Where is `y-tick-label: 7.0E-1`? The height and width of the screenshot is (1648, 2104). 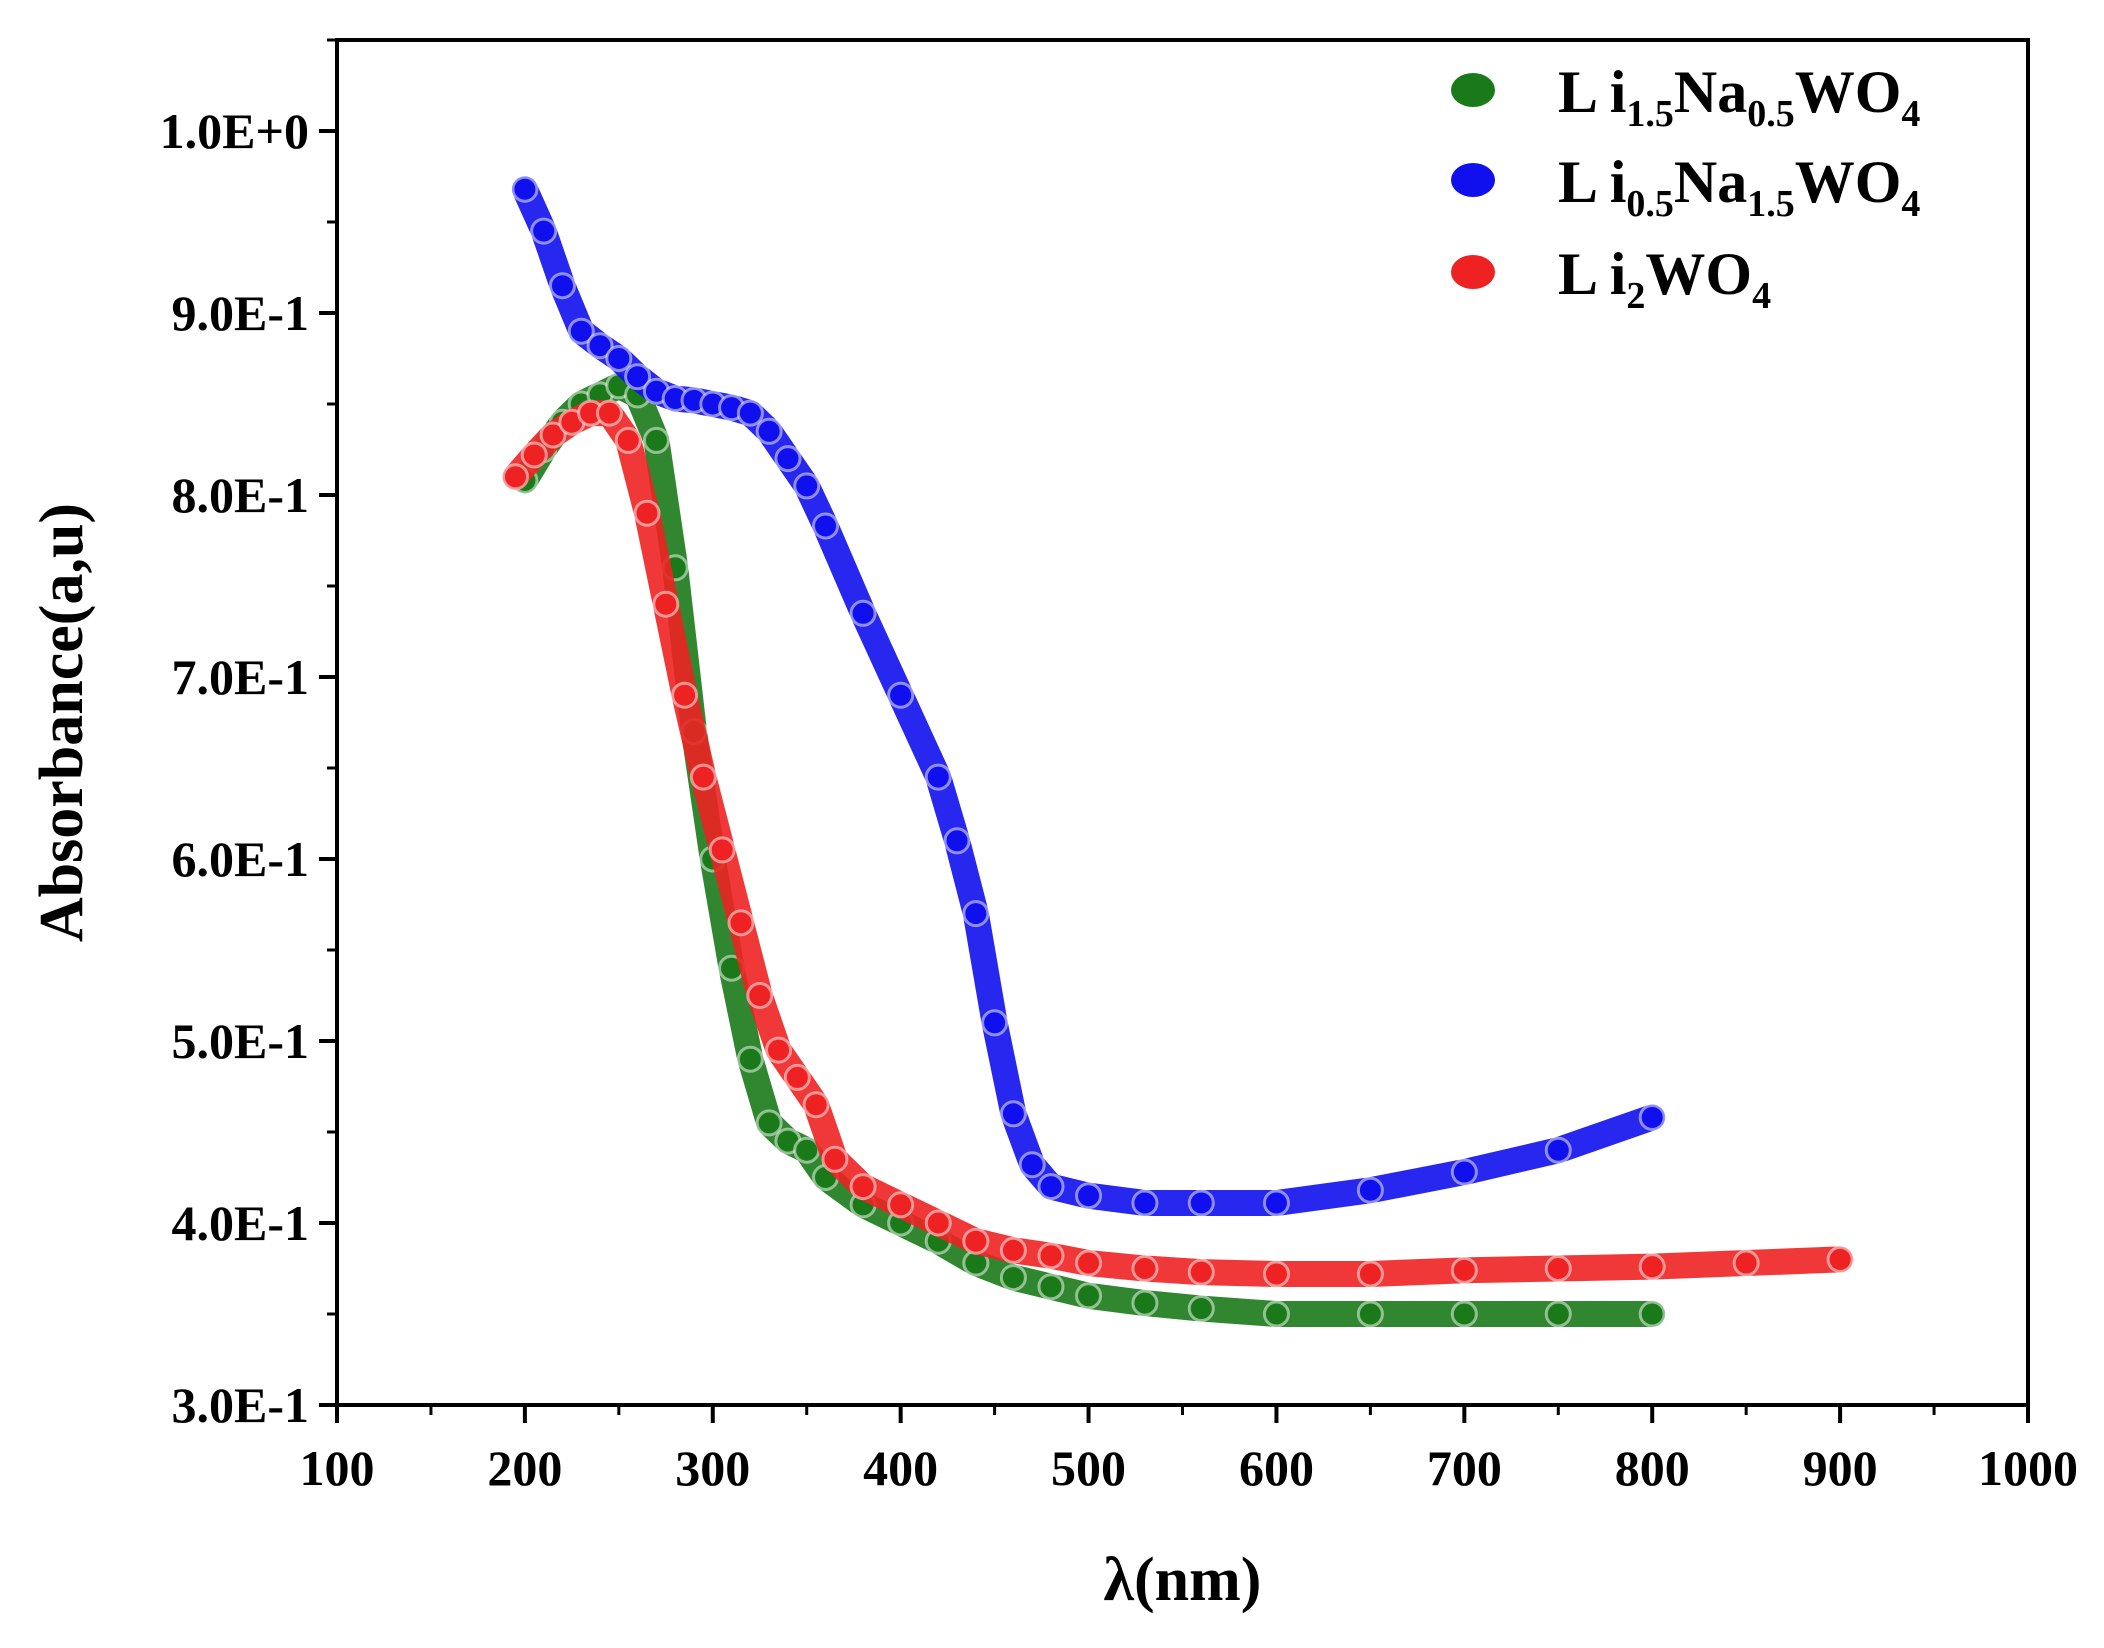 y-tick-label: 7.0E-1 is located at coordinates (241, 677).